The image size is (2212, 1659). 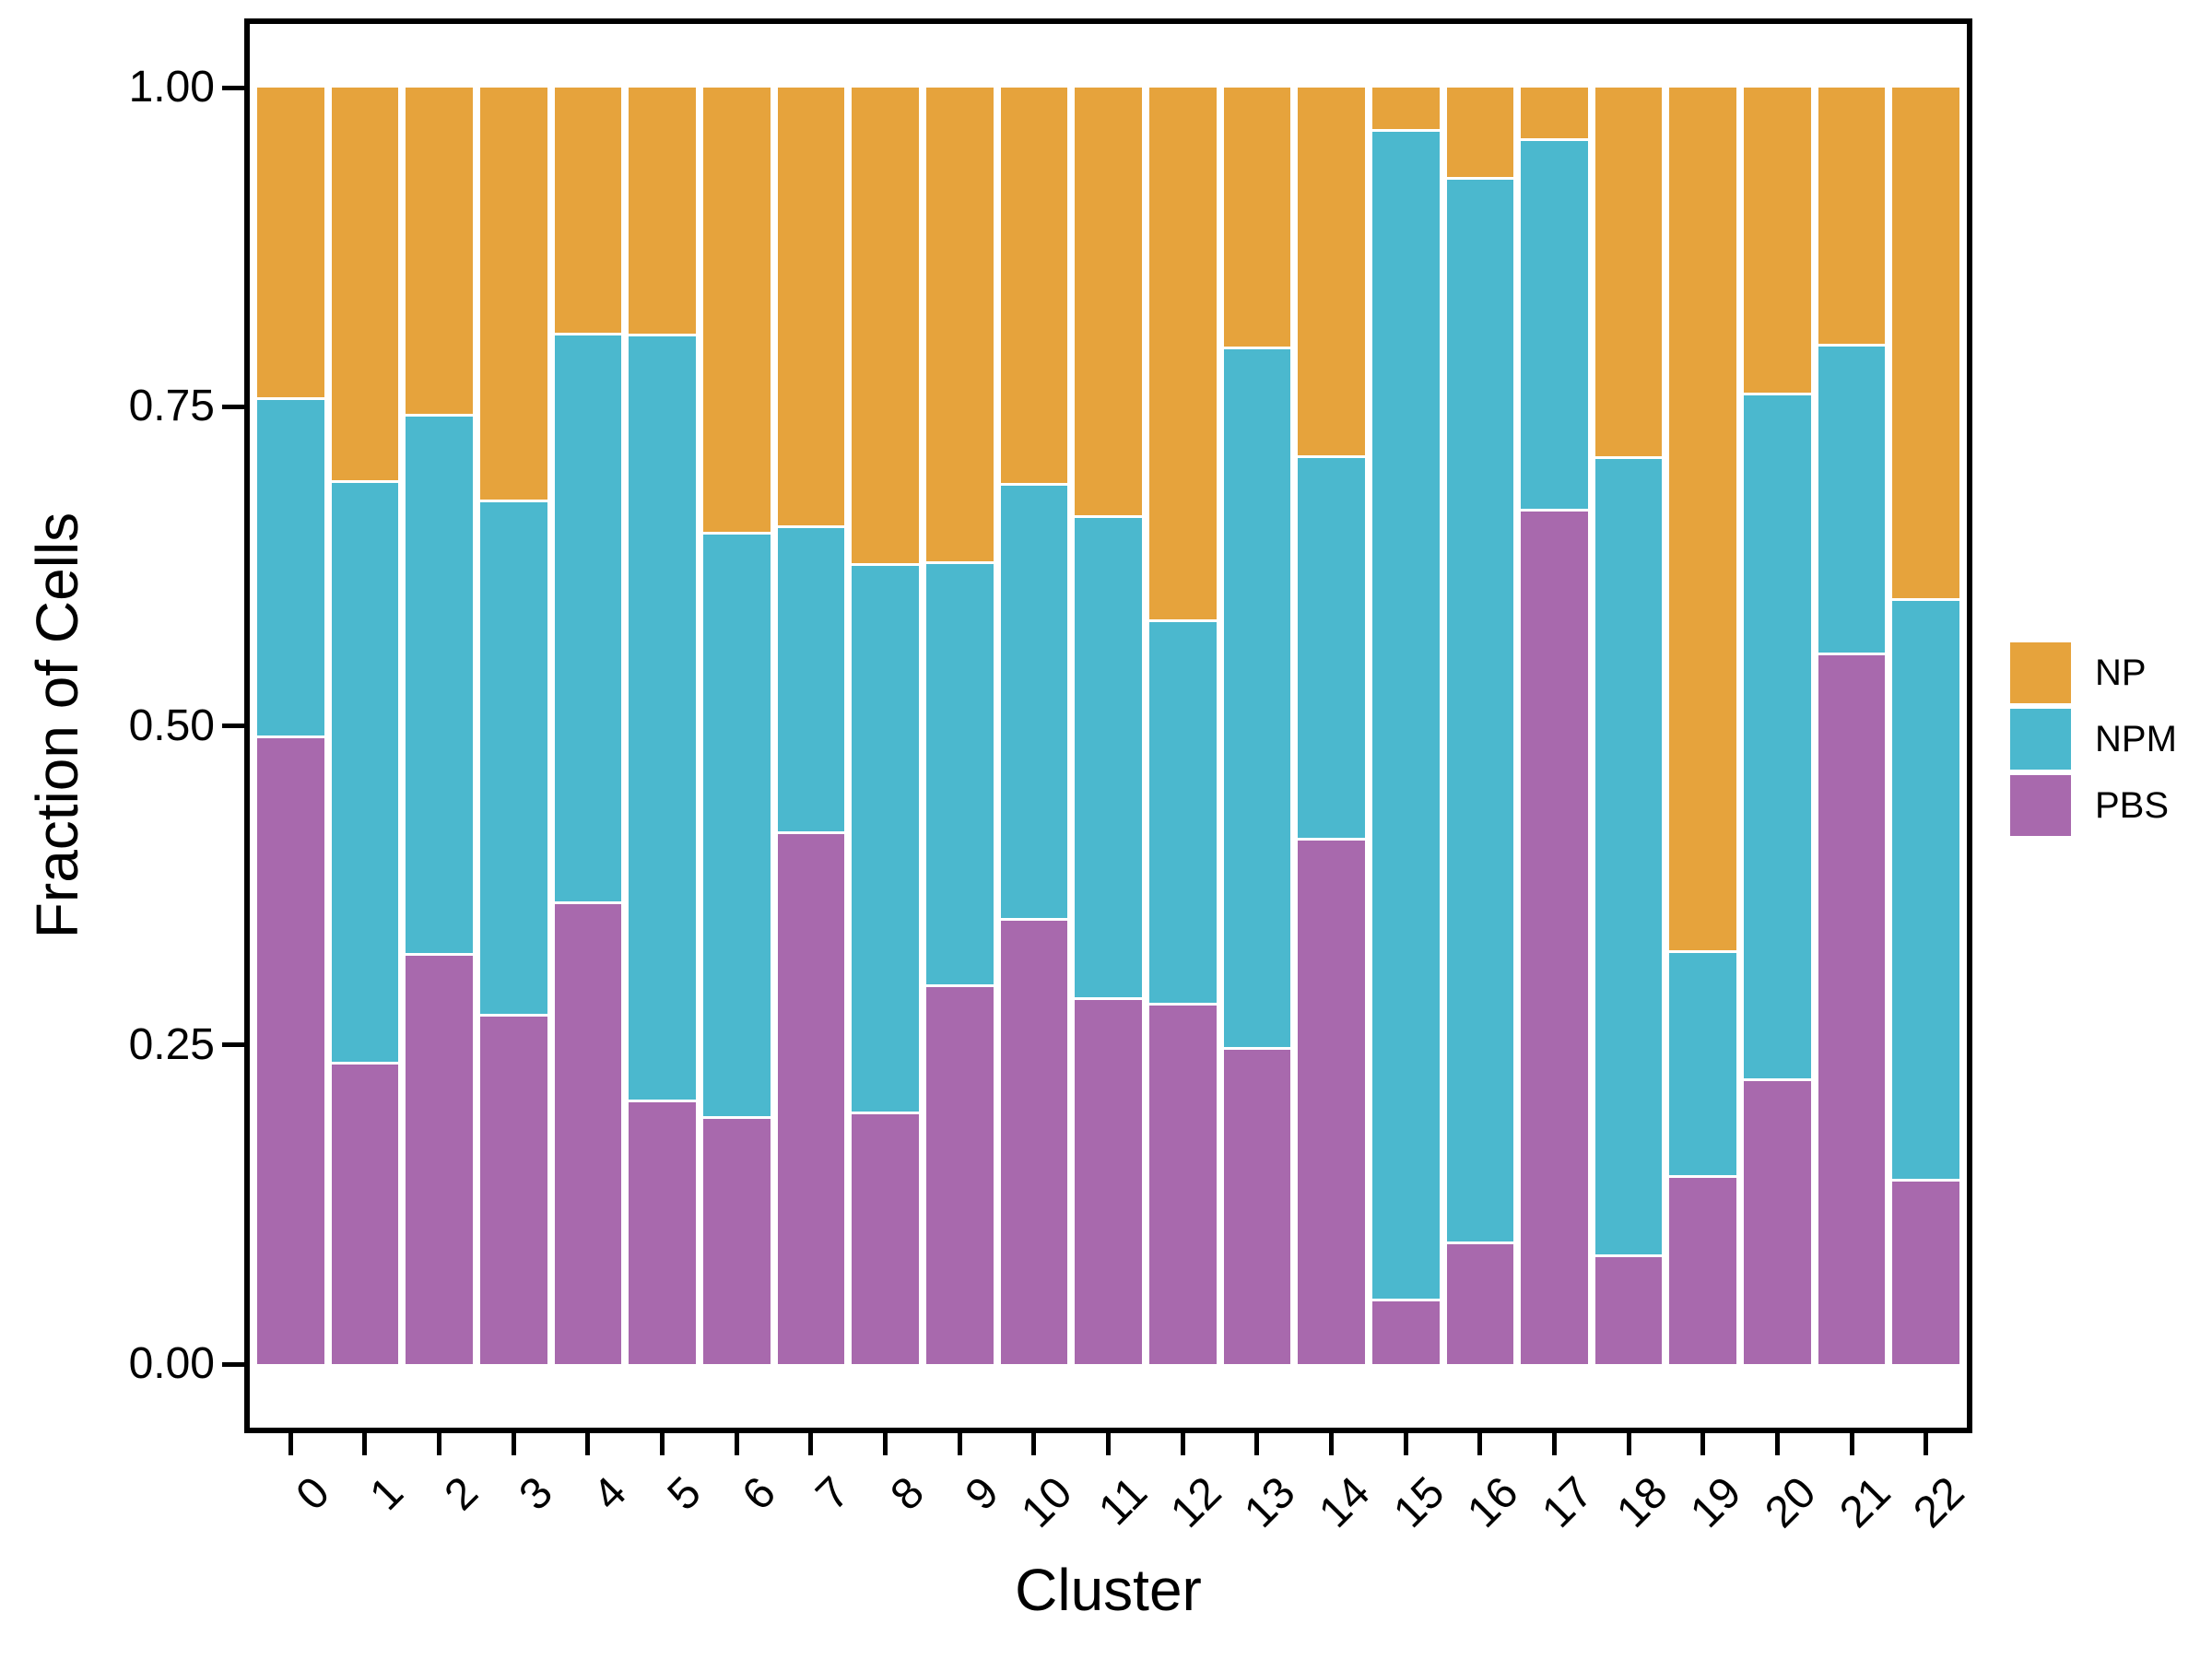 What do you see at coordinates (171, 87) in the screenshot?
I see `y-tick-label-1.00: 1.00` at bounding box center [171, 87].